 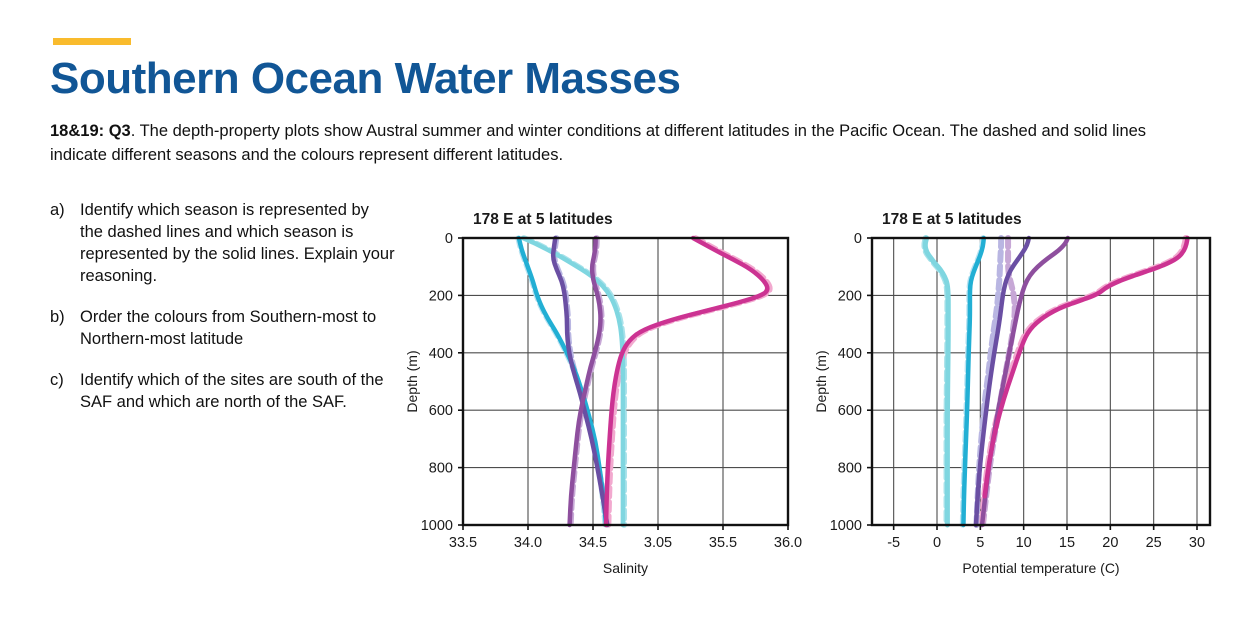 What do you see at coordinates (92, 41) in the screenshot?
I see `accent-bar` at bounding box center [92, 41].